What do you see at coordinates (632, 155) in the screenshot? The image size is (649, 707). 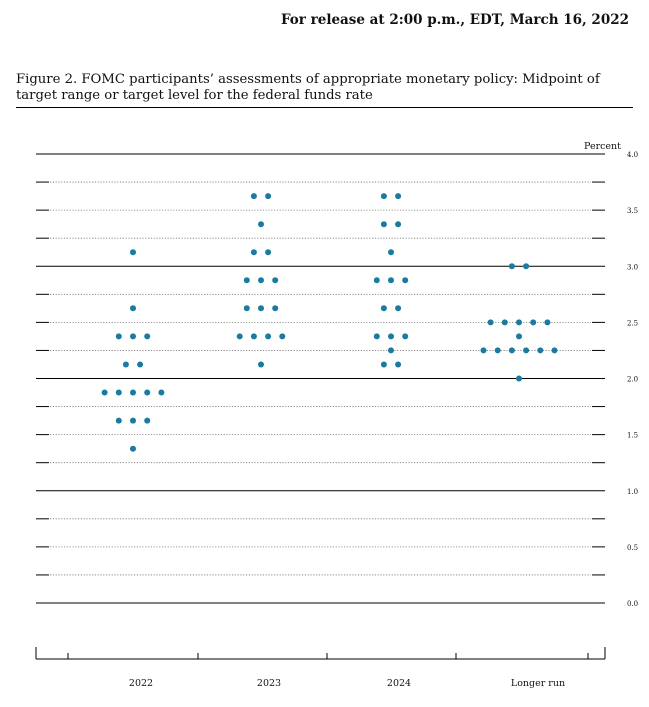 I see `y-tick-label: 4.0` at bounding box center [632, 155].